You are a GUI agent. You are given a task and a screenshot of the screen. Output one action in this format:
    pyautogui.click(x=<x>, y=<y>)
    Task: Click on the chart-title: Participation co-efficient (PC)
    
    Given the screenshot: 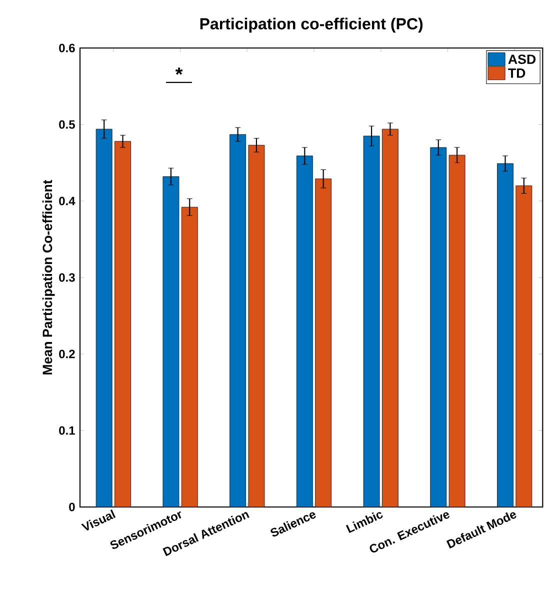 What is the action you would take?
    pyautogui.click(x=311, y=25)
    